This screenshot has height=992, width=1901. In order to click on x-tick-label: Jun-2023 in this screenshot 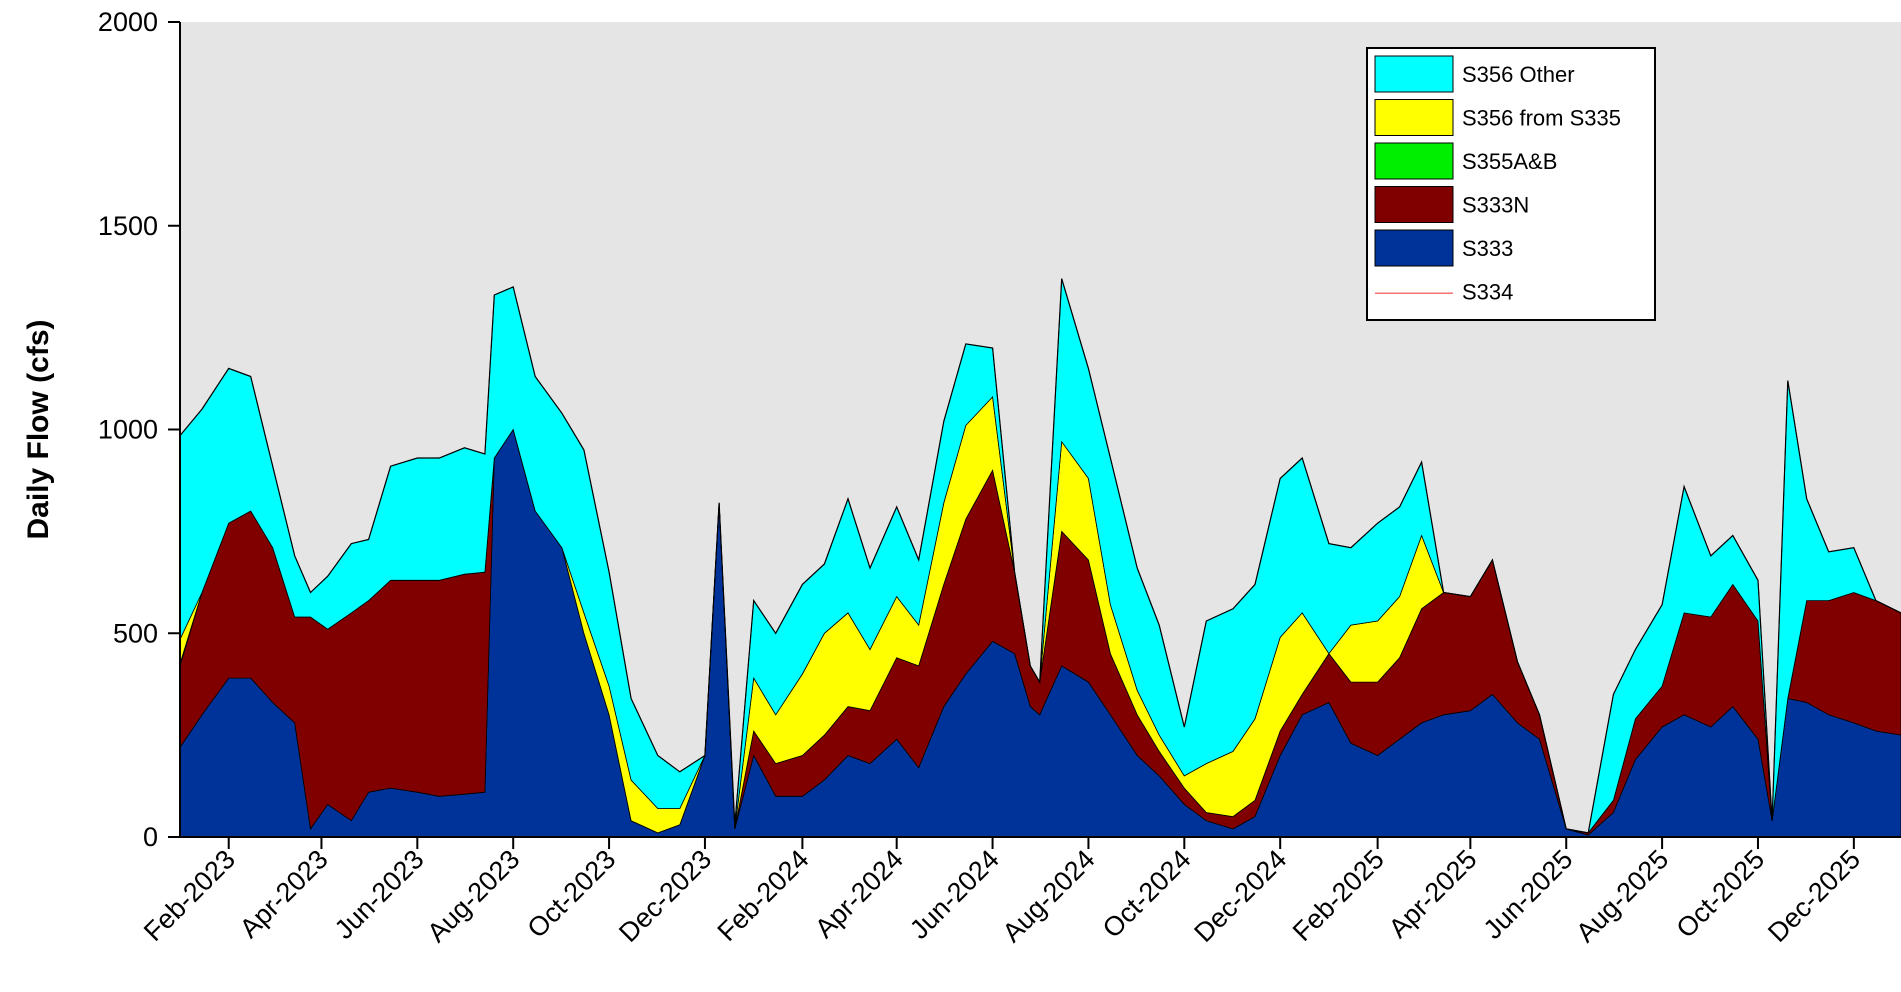, I will do `click(379, 894)`.